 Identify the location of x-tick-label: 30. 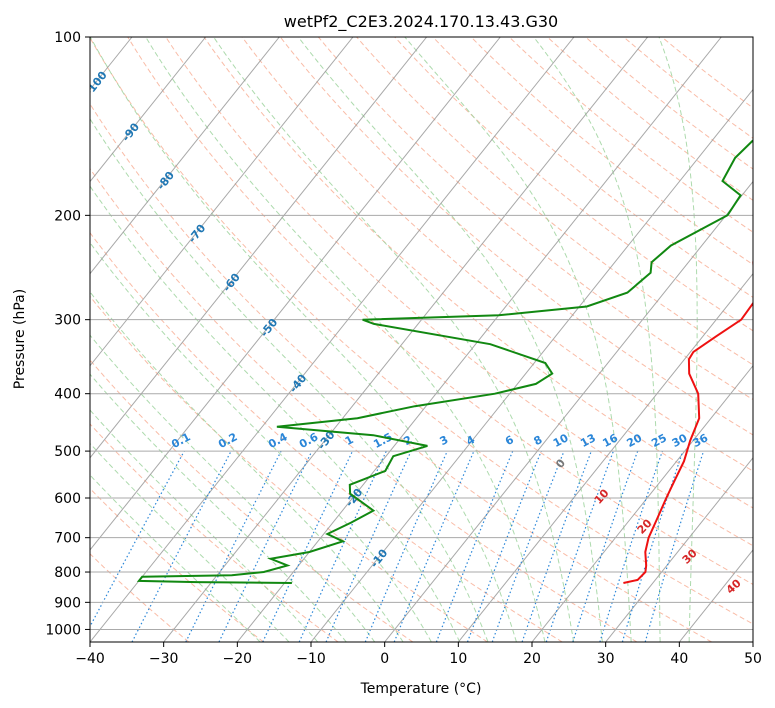
(606, 659).